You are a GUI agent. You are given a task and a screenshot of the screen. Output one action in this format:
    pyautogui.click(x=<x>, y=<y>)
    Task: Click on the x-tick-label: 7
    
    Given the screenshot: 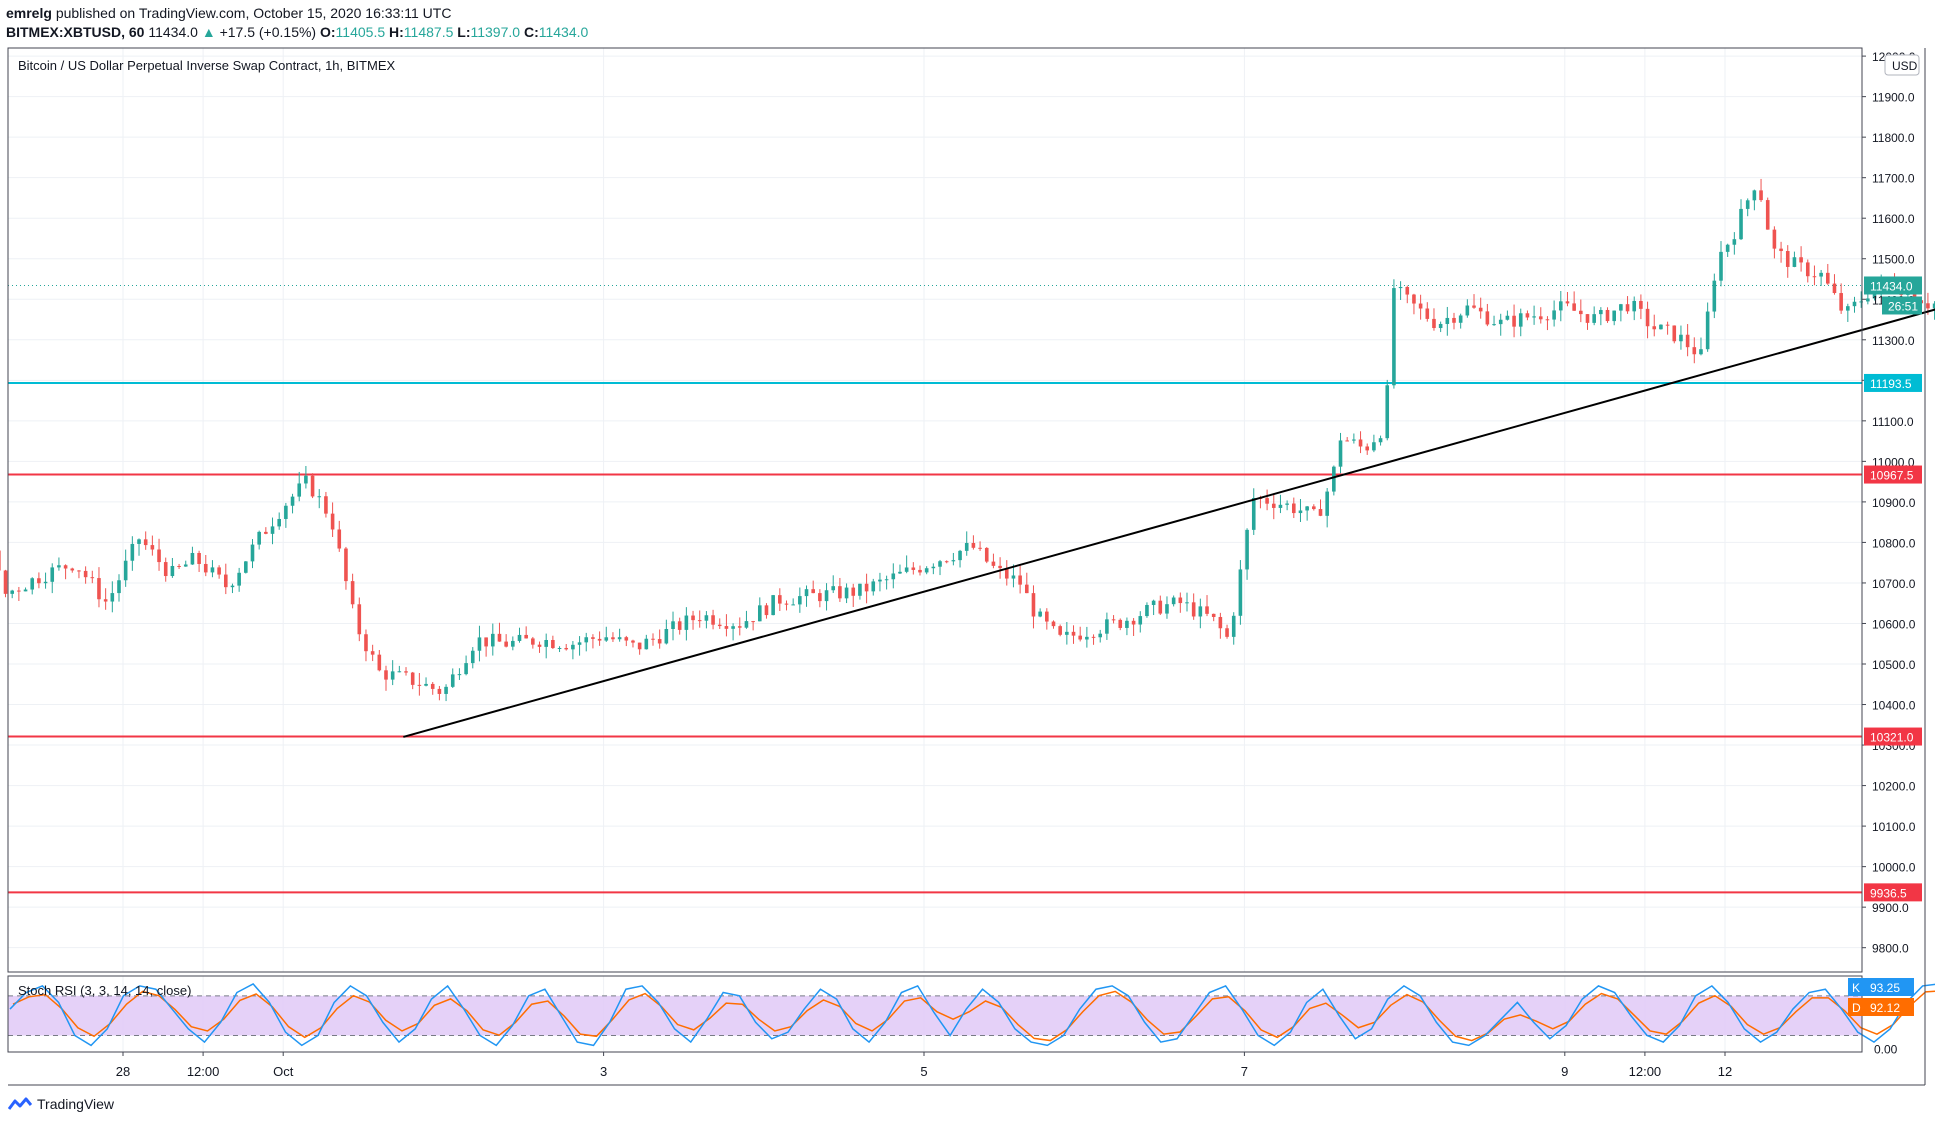 What is the action you would take?
    pyautogui.click(x=1244, y=1071)
    